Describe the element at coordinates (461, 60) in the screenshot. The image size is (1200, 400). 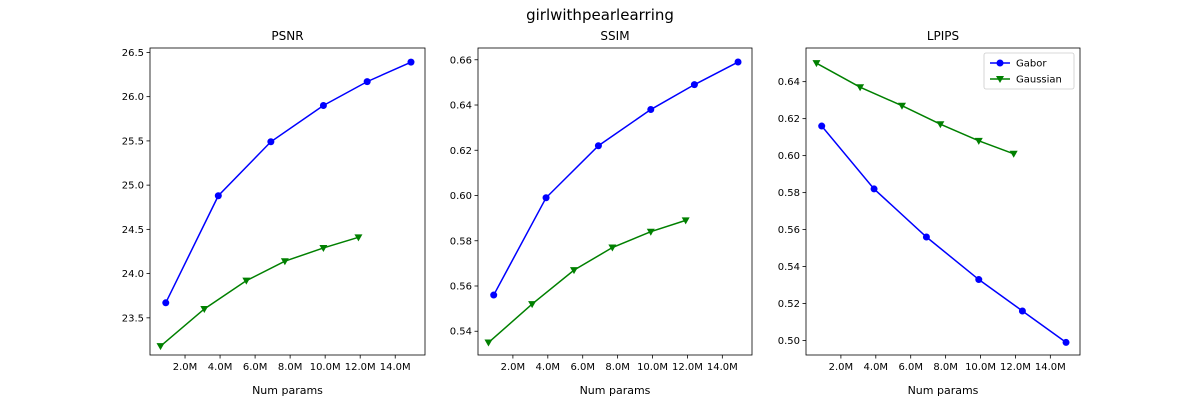
I see `ssim-y-tick-label: 0.66` at that location.